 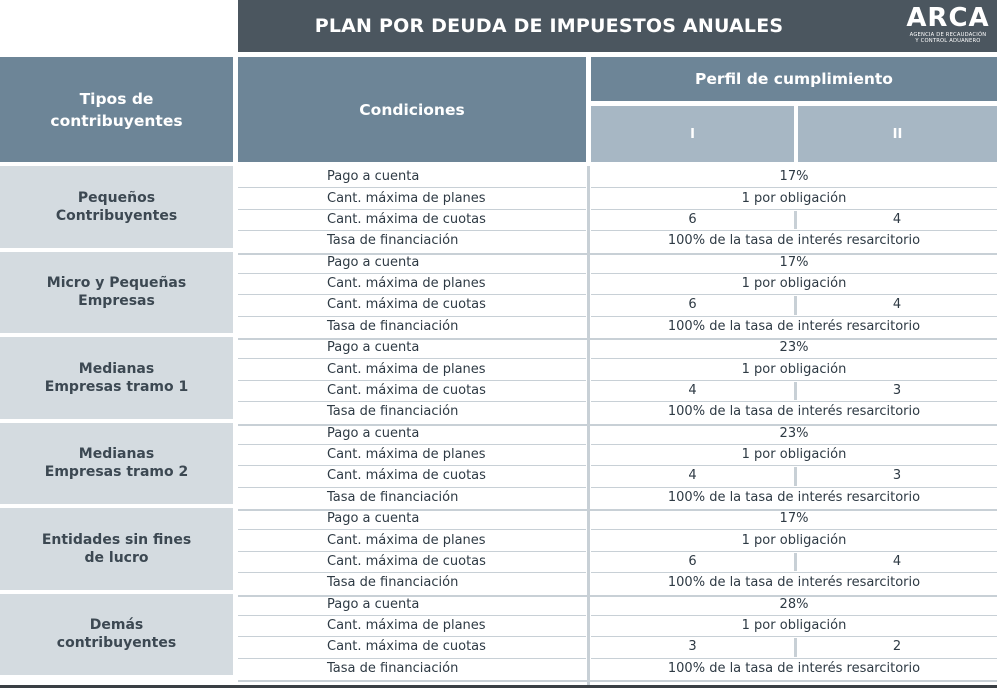 What do you see at coordinates (948, 41) in the screenshot?
I see `logo-subtitle-line2: Y CONTROL ADUANERO` at bounding box center [948, 41].